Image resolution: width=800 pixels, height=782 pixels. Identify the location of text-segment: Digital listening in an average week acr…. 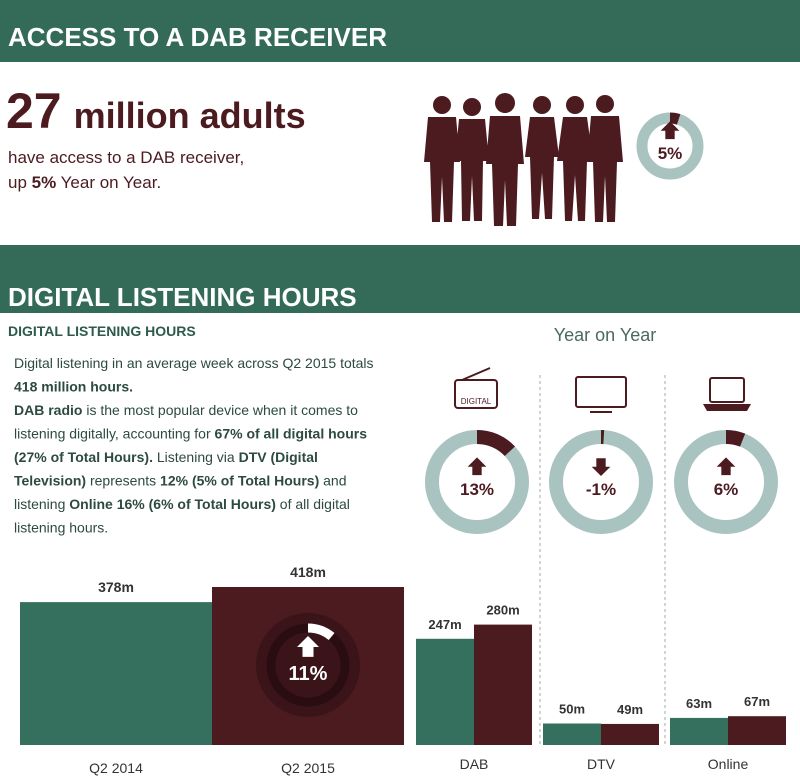
(194, 363).